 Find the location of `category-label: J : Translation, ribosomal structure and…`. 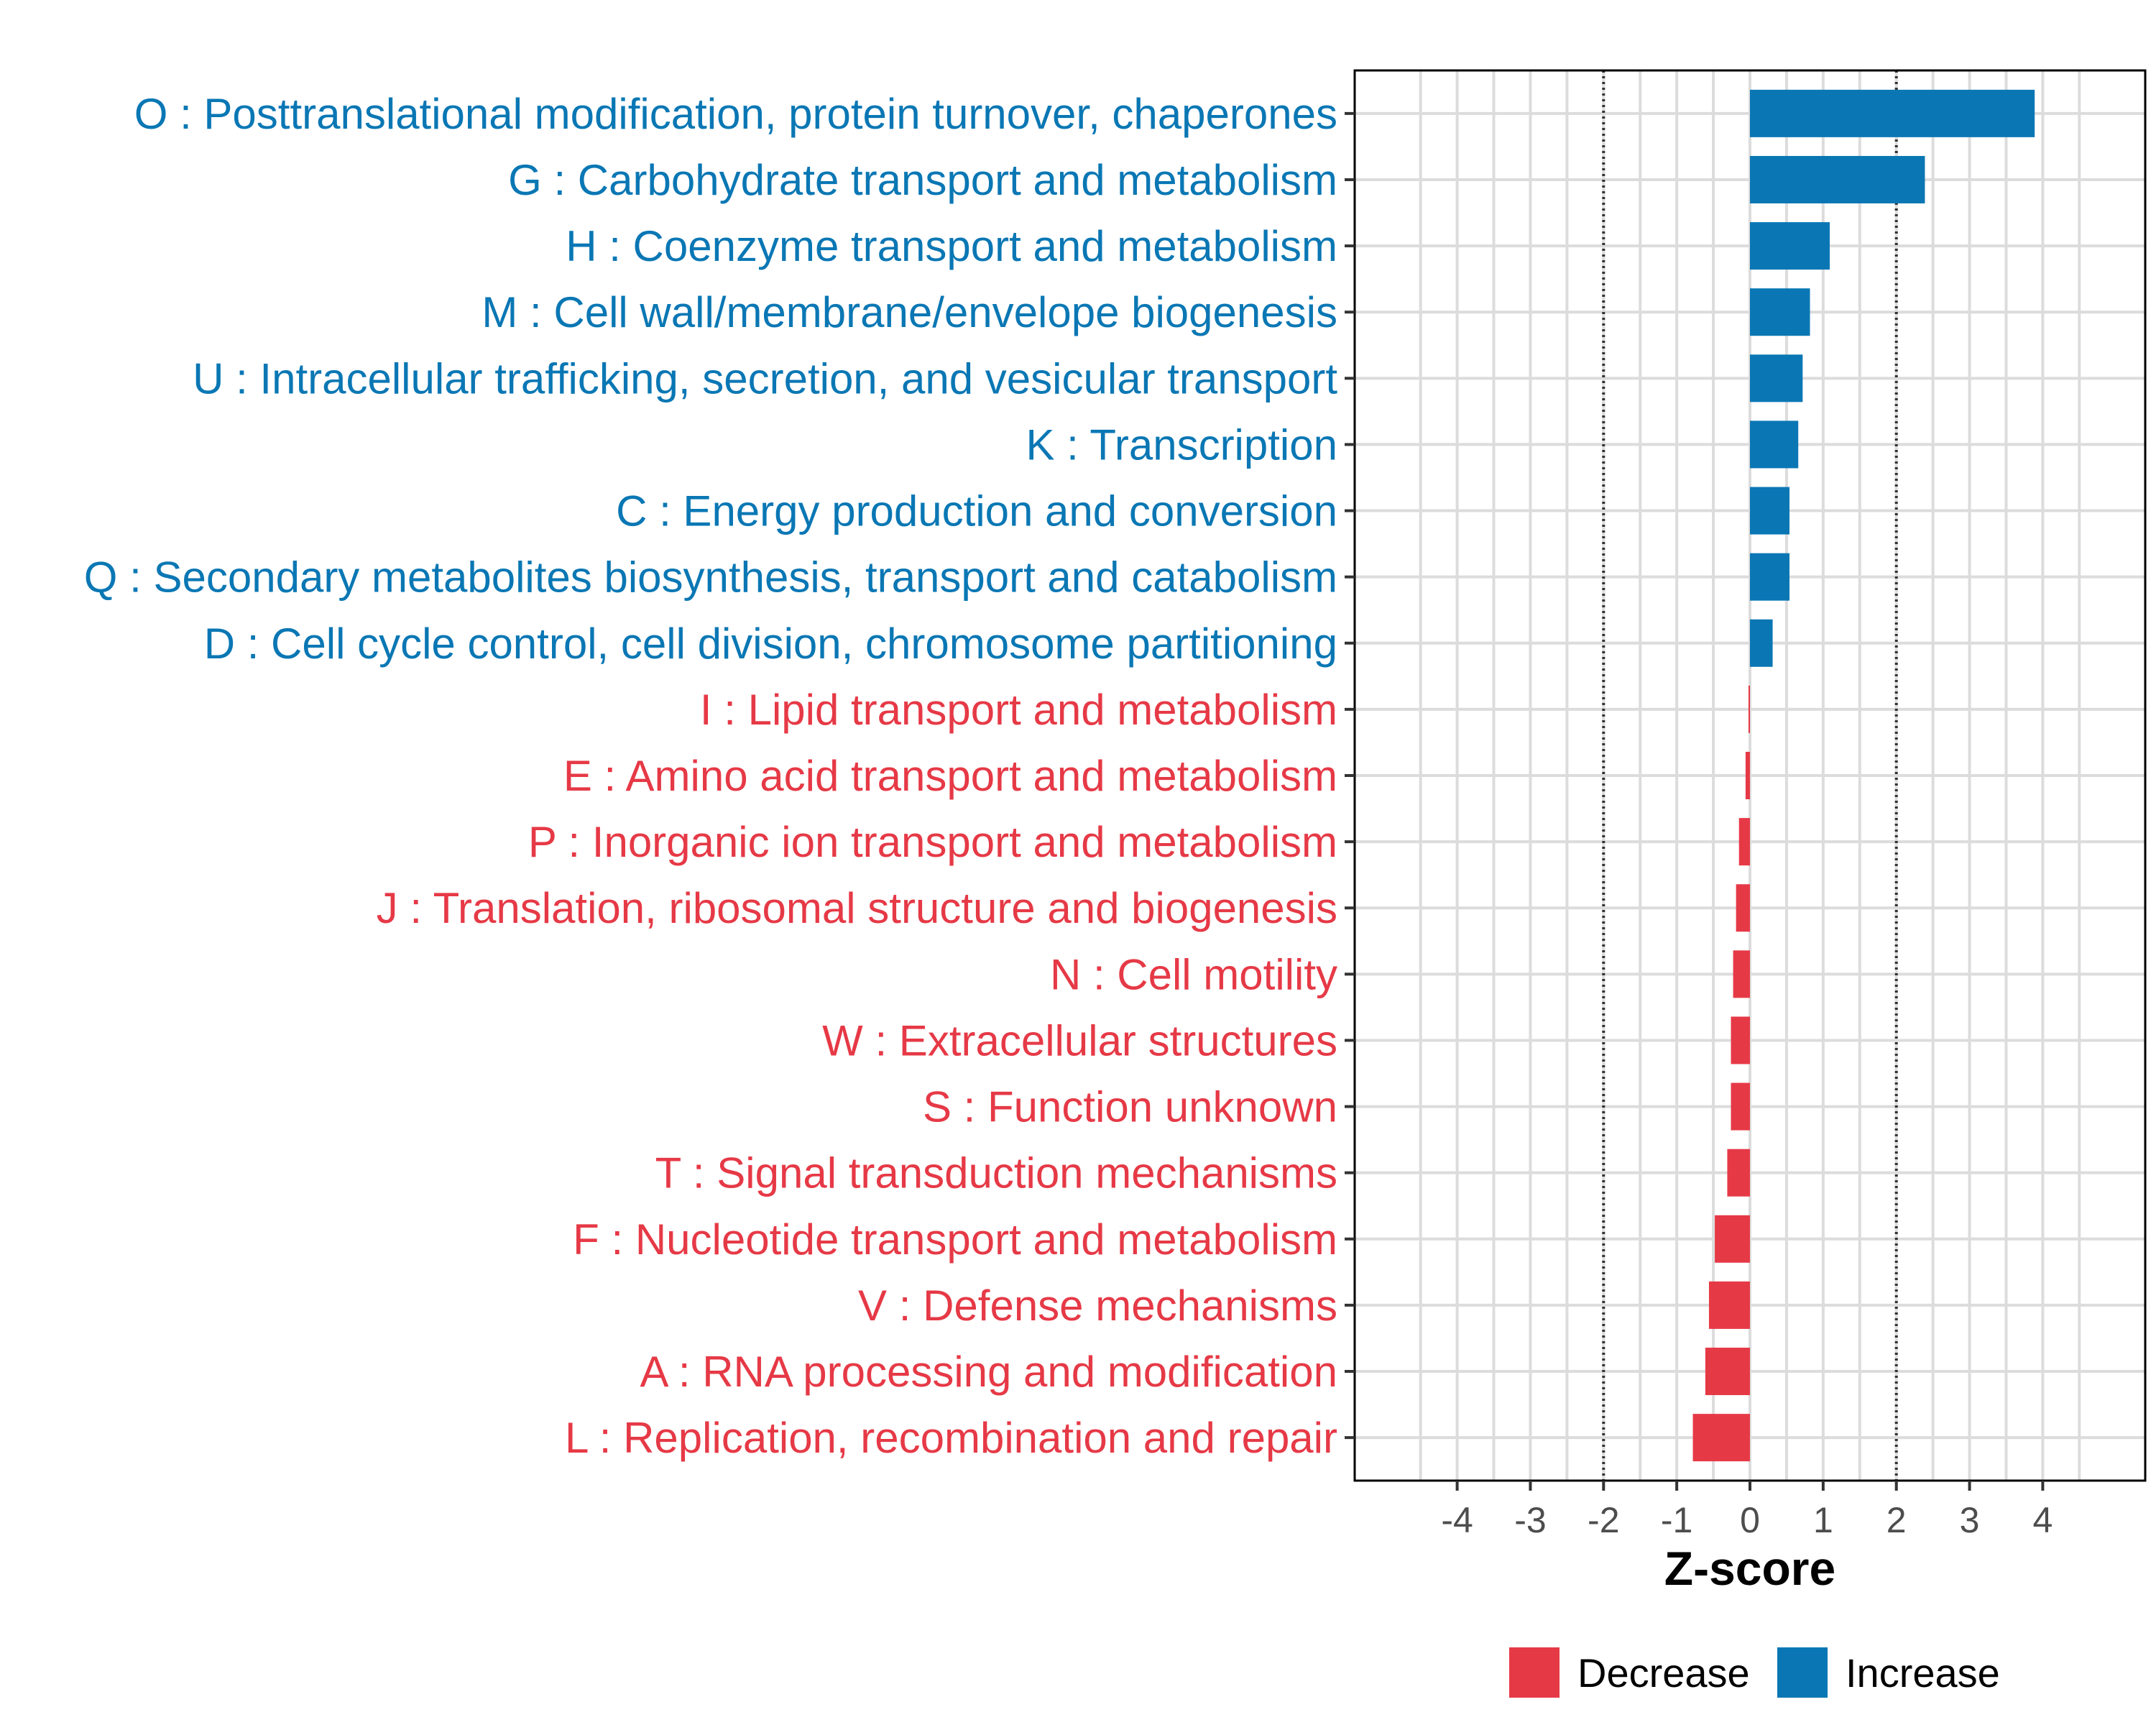

category-label: J : Translation, ribosomal structure and… is located at coordinates (857, 908).